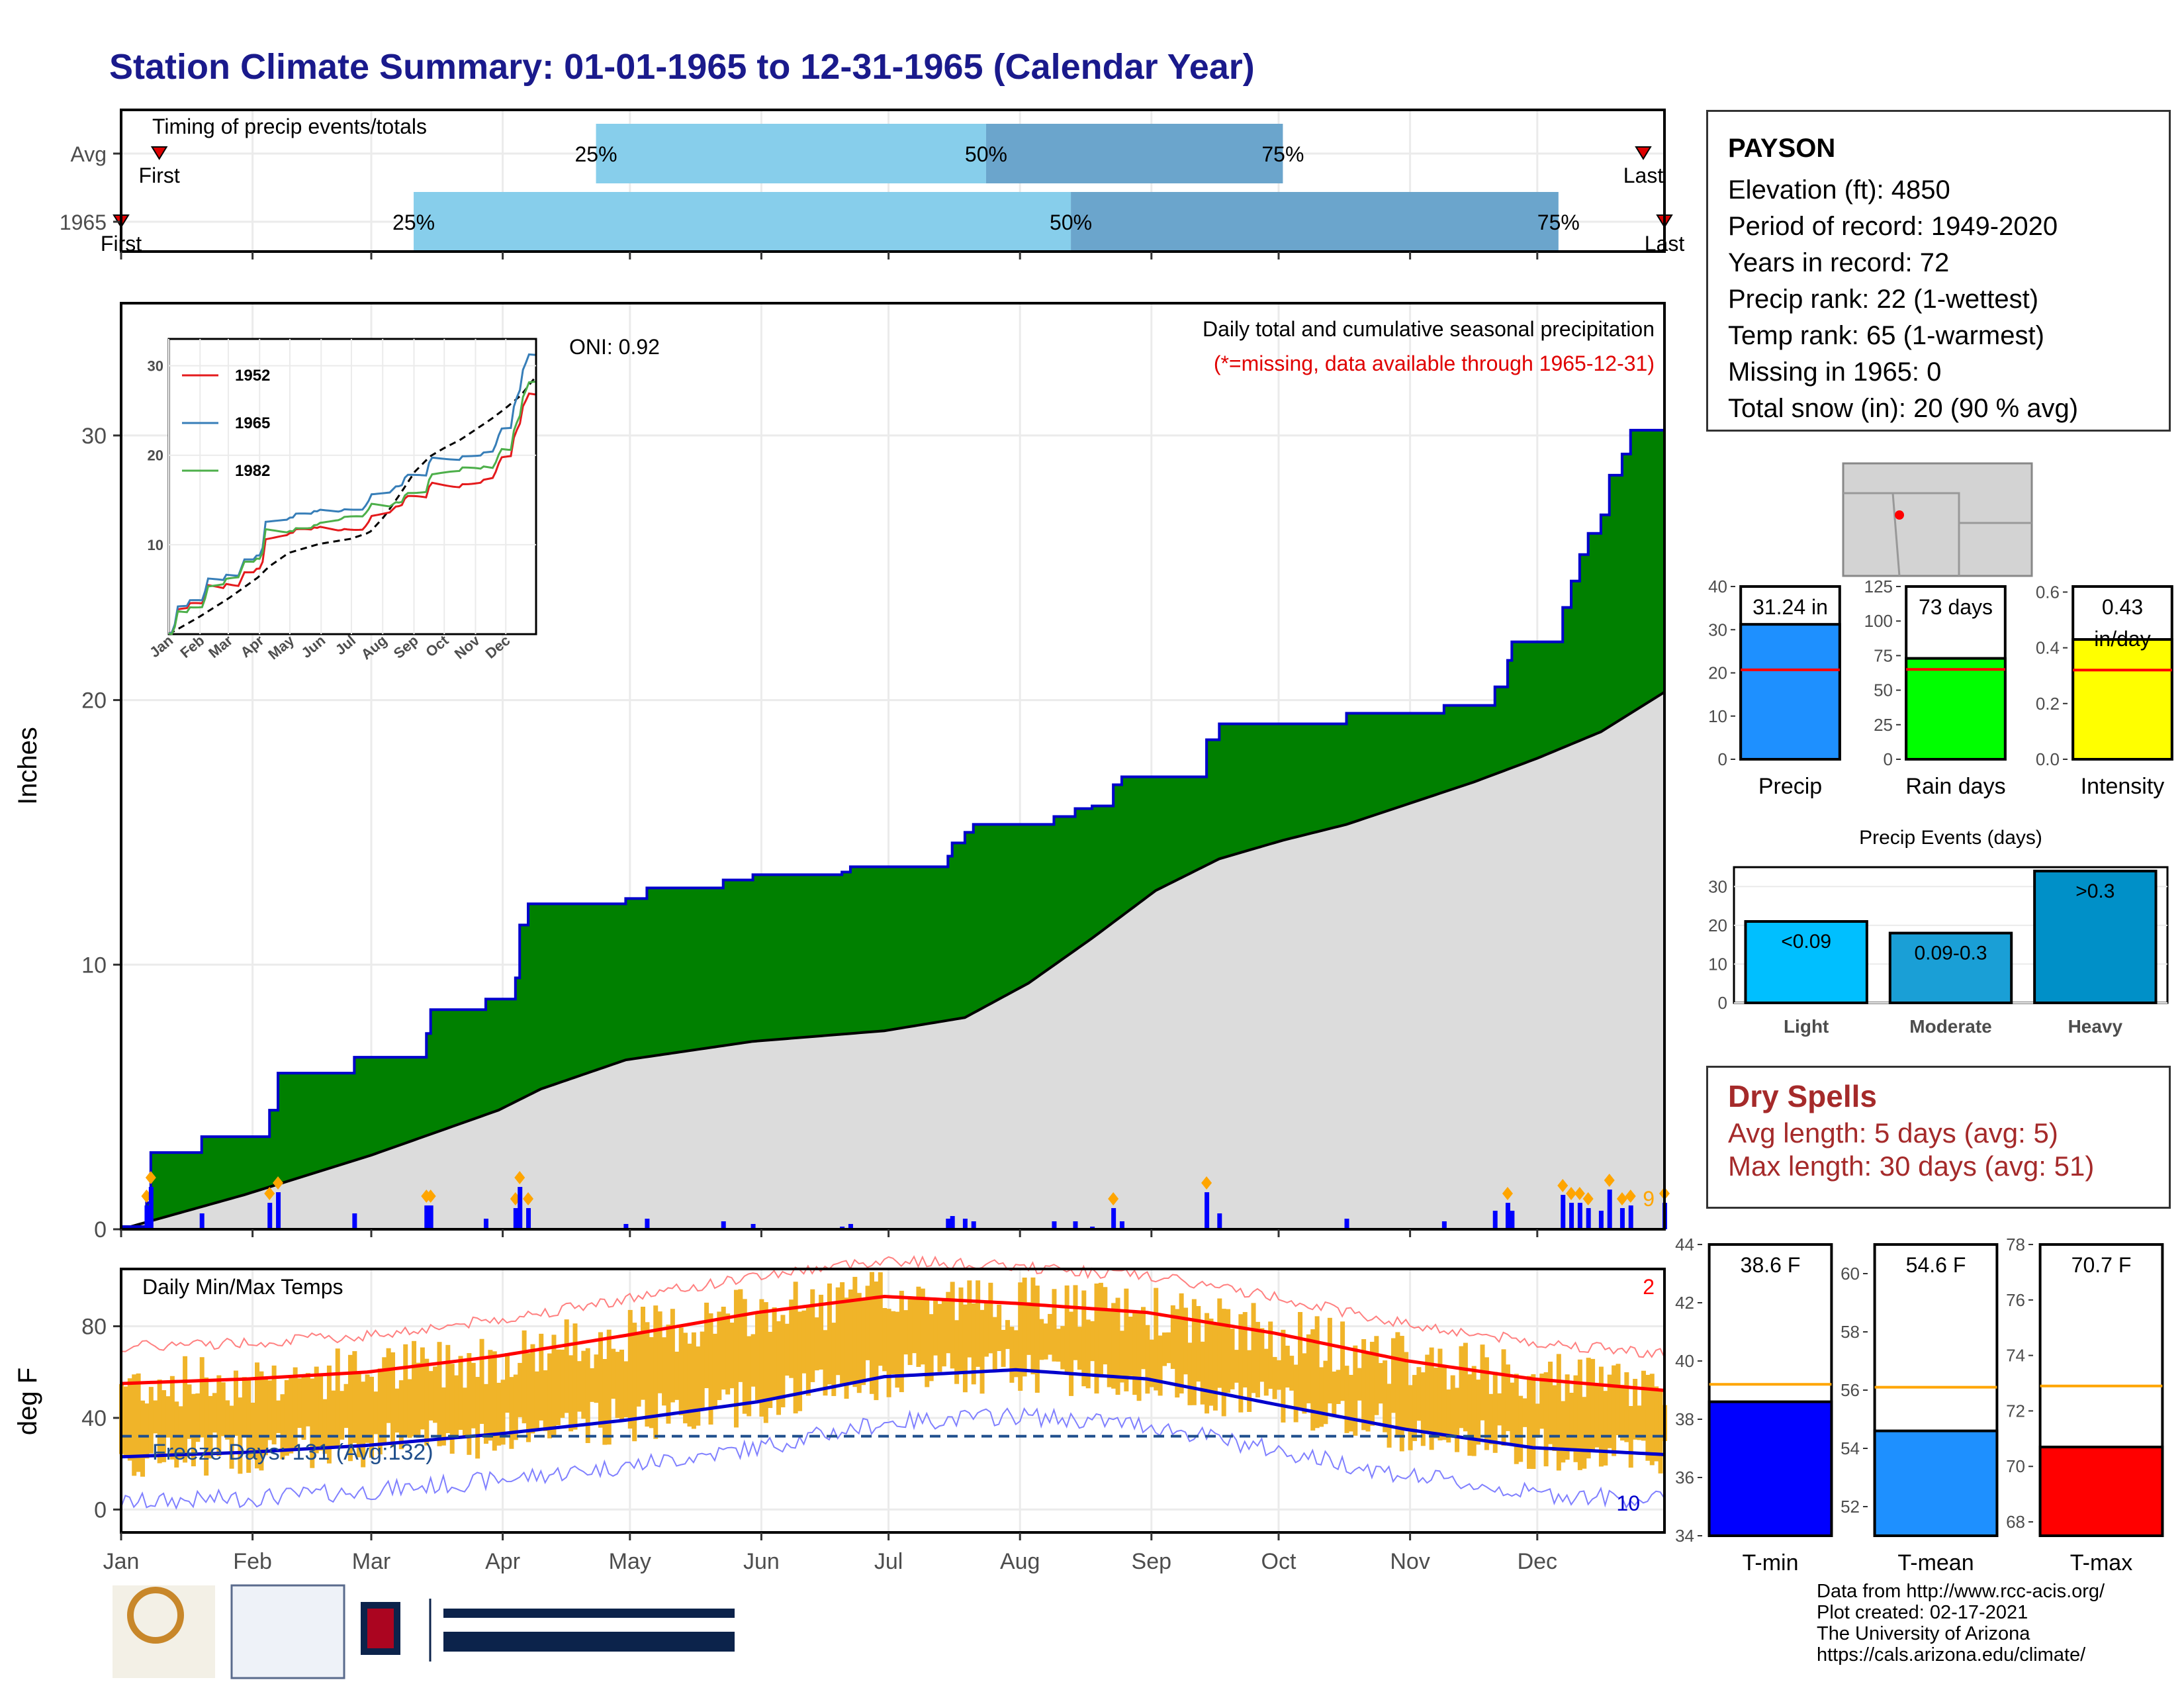  I want to click on dry-spells-title: Dry Spells, so click(1803, 1096).